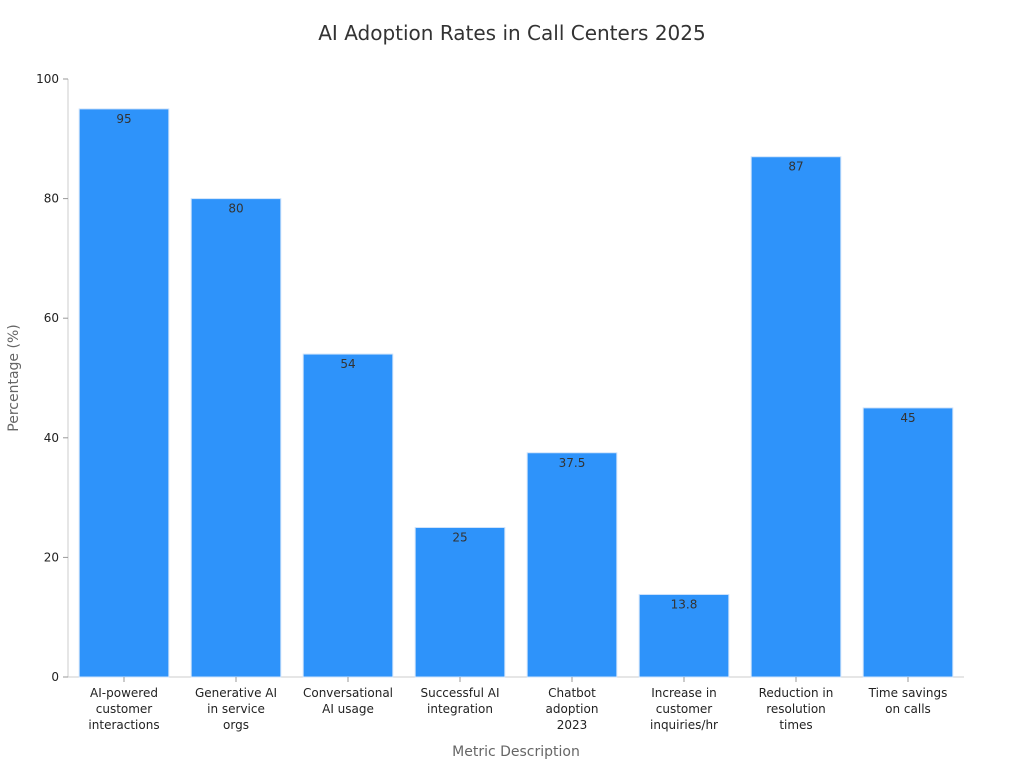 This screenshot has width=1024, height=768. Describe the element at coordinates (123, 119) in the screenshot. I see `bar-value-label-0: 95` at that location.